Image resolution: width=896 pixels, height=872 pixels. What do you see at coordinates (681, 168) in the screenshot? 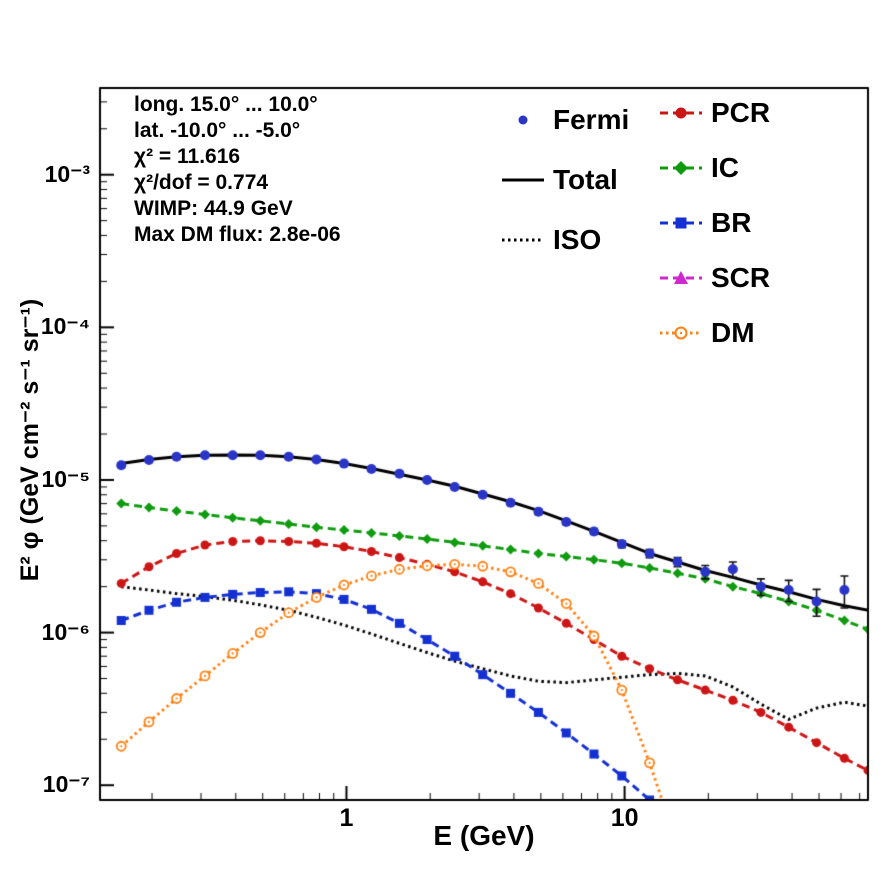
I see `legend-sample-ic` at bounding box center [681, 168].